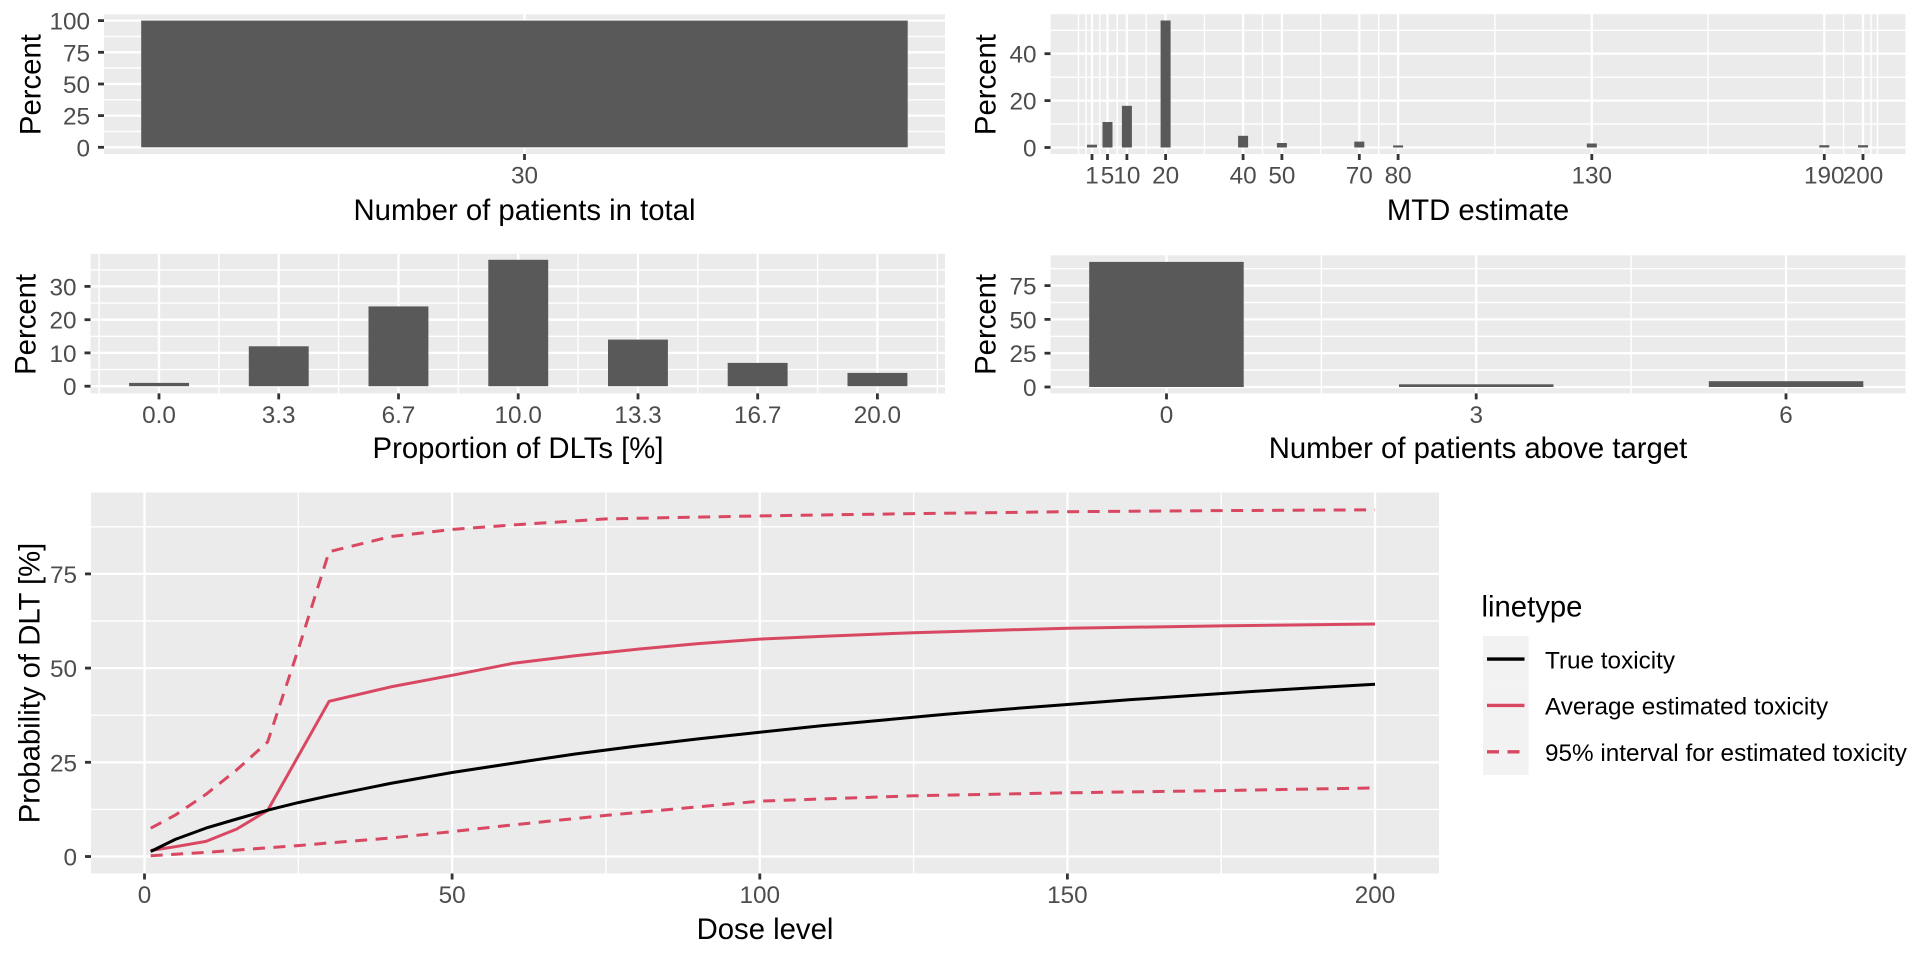 The width and height of the screenshot is (1920, 960). What do you see at coordinates (1592, 176) in the screenshot?
I see `svg-text: 130` at bounding box center [1592, 176].